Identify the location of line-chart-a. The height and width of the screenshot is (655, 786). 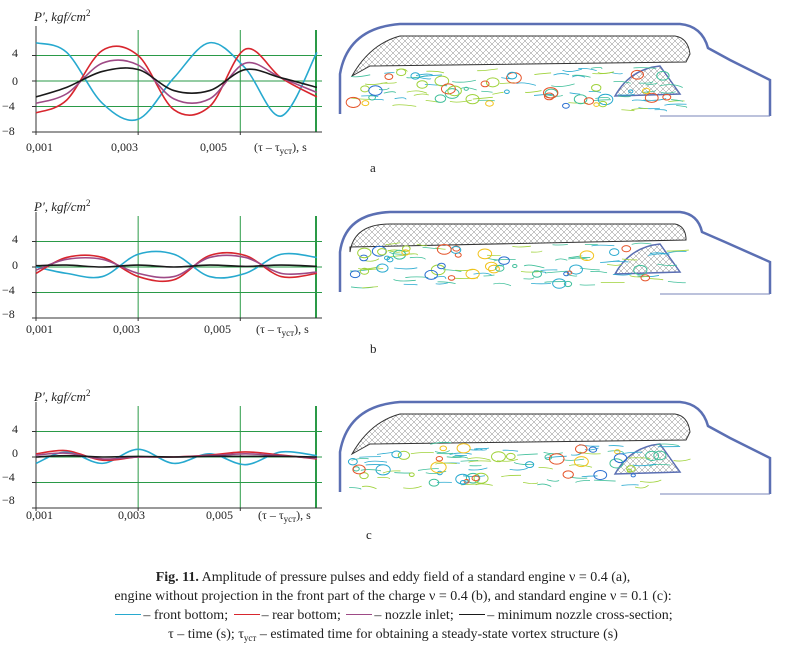
(177, 80).